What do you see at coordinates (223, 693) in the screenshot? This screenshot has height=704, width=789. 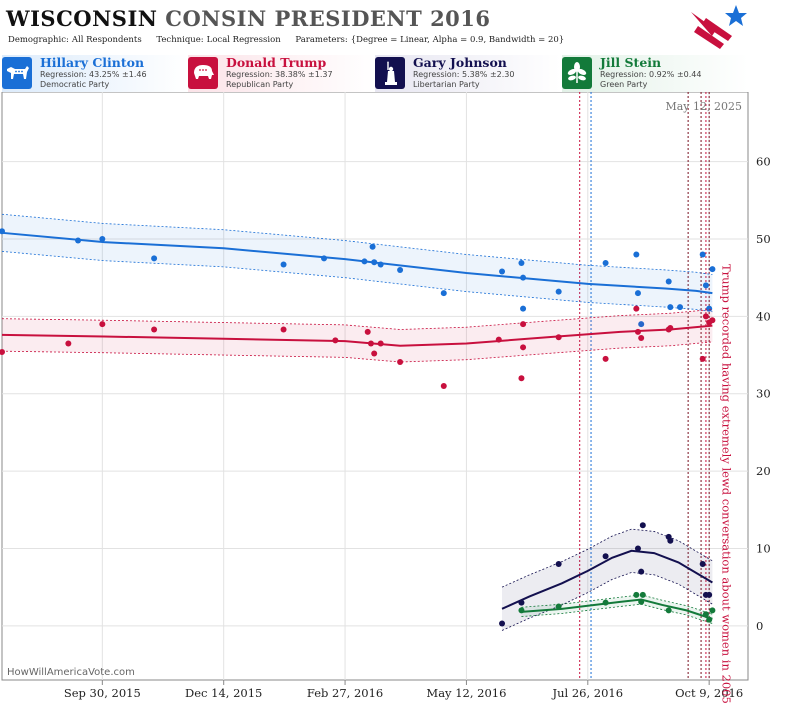 I see `x-tick-label: Dec 14, 2015` at bounding box center [223, 693].